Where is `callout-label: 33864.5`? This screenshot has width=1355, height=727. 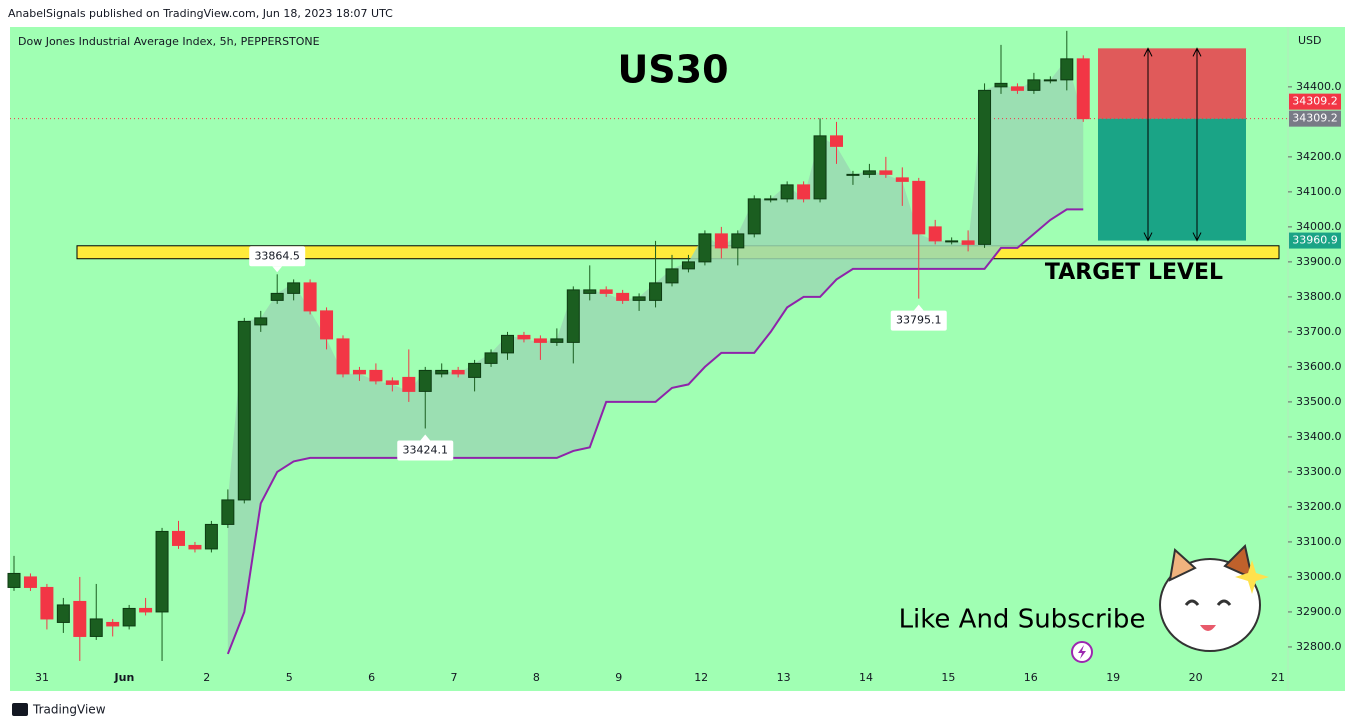
callout-label: 33864.5 is located at coordinates (277, 255).